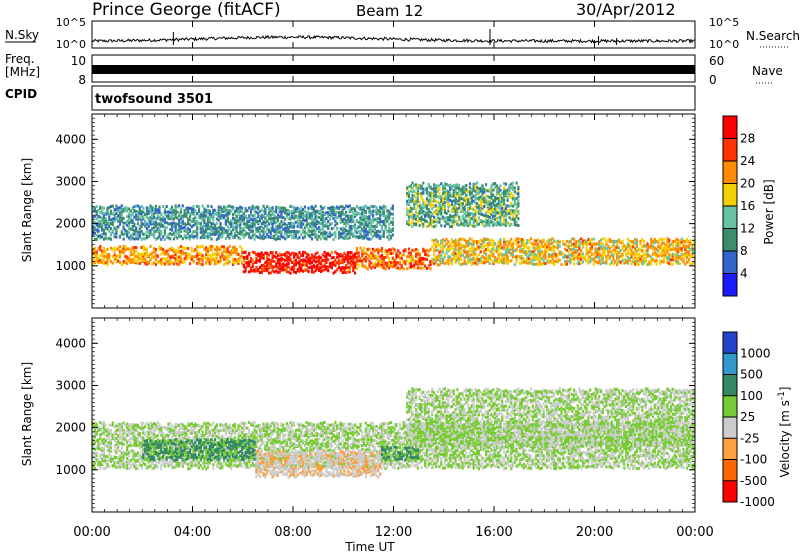  I want to click on y-tick-label: 3000, so click(70, 181).